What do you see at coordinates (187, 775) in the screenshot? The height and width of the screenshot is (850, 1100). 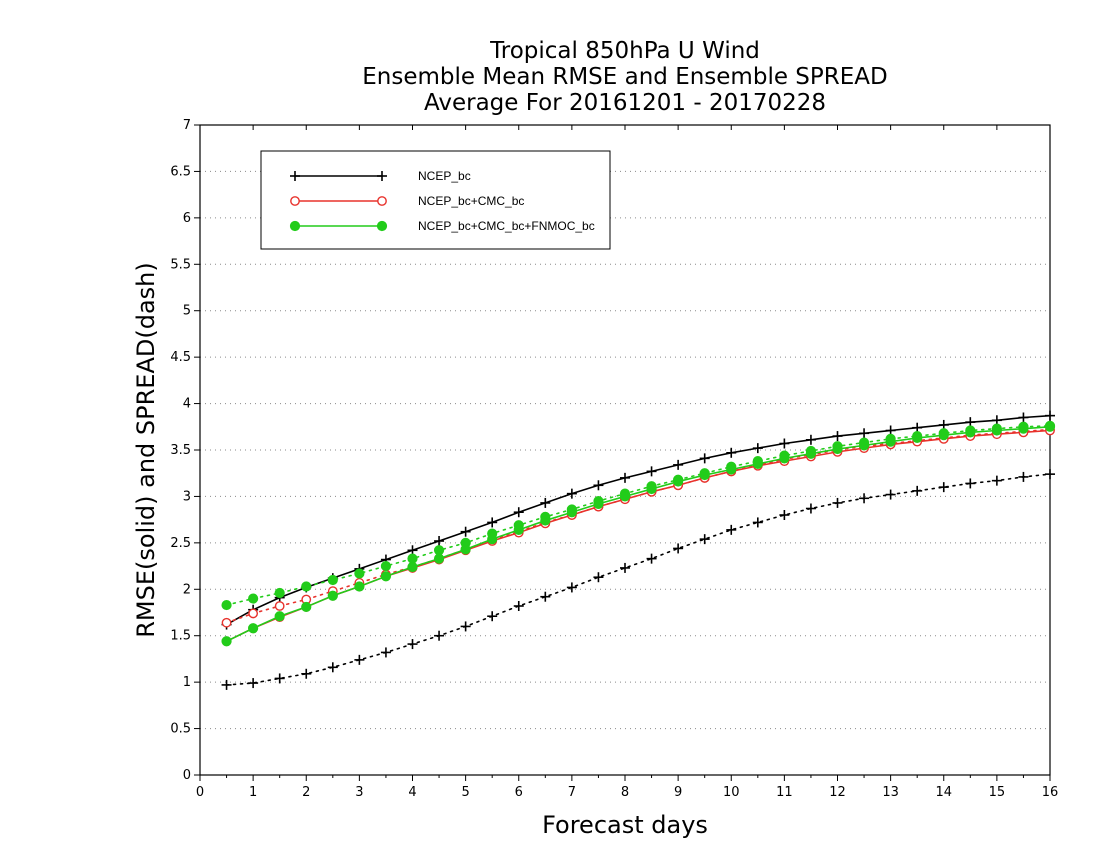 I see `y-tick-label: 0` at bounding box center [187, 775].